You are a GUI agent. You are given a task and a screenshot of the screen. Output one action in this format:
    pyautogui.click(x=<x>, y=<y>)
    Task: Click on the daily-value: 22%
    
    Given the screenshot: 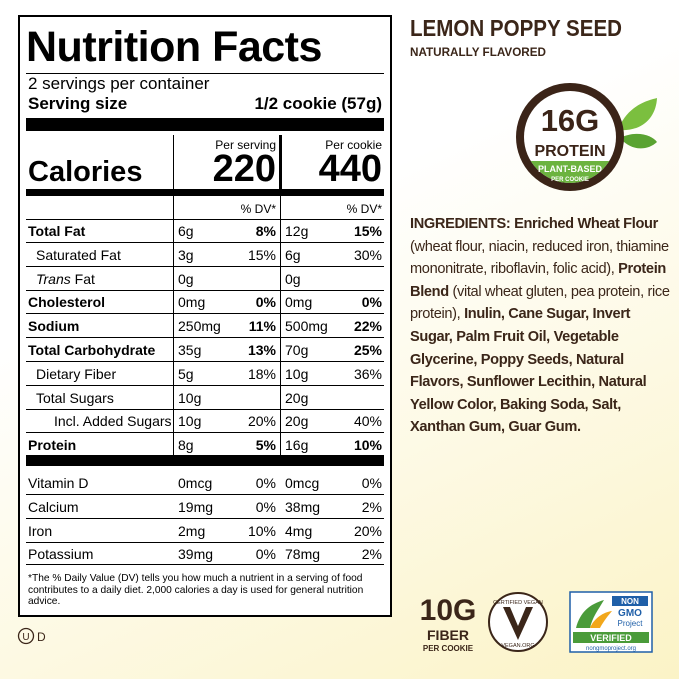 What is the action you would take?
    pyautogui.click(x=367, y=326)
    